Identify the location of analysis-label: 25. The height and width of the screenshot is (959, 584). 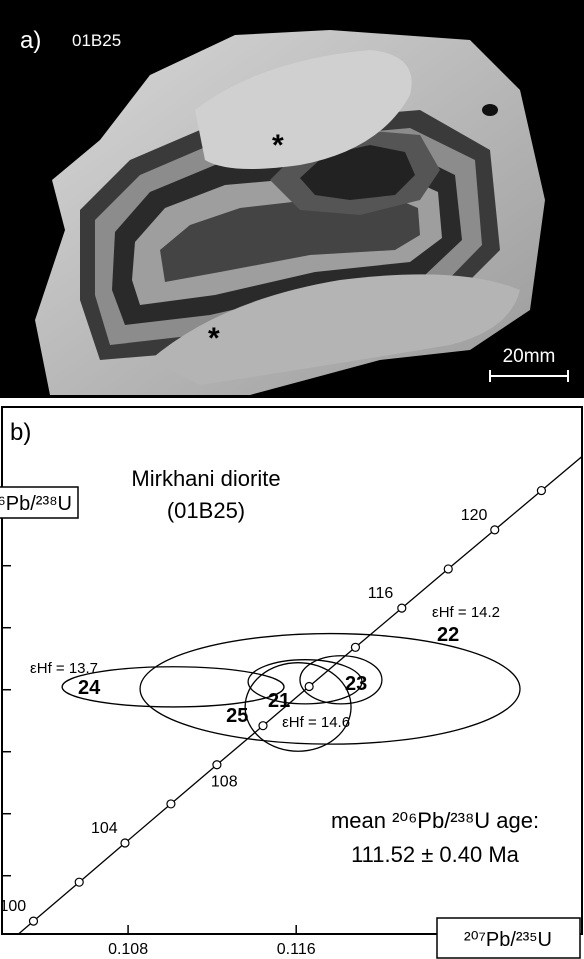
(237, 716).